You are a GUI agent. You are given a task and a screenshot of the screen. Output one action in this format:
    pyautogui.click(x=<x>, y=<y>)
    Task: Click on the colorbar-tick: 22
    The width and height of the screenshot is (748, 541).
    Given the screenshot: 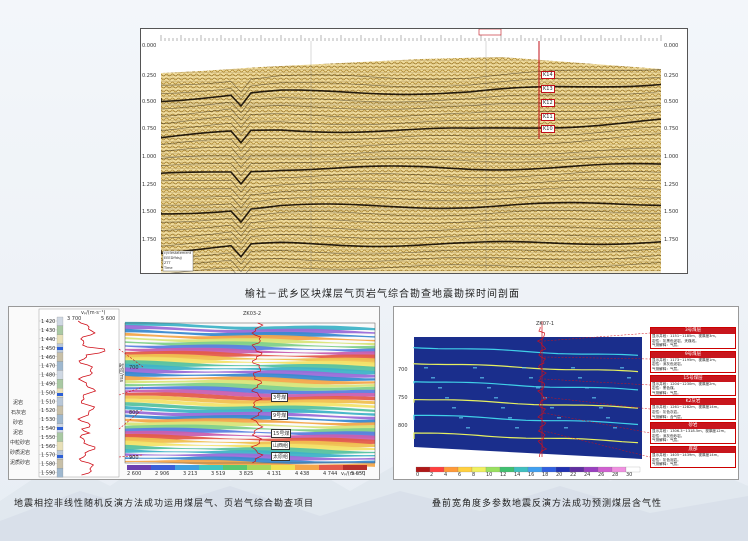 What is the action you would take?
    pyautogui.click(x=573, y=475)
    